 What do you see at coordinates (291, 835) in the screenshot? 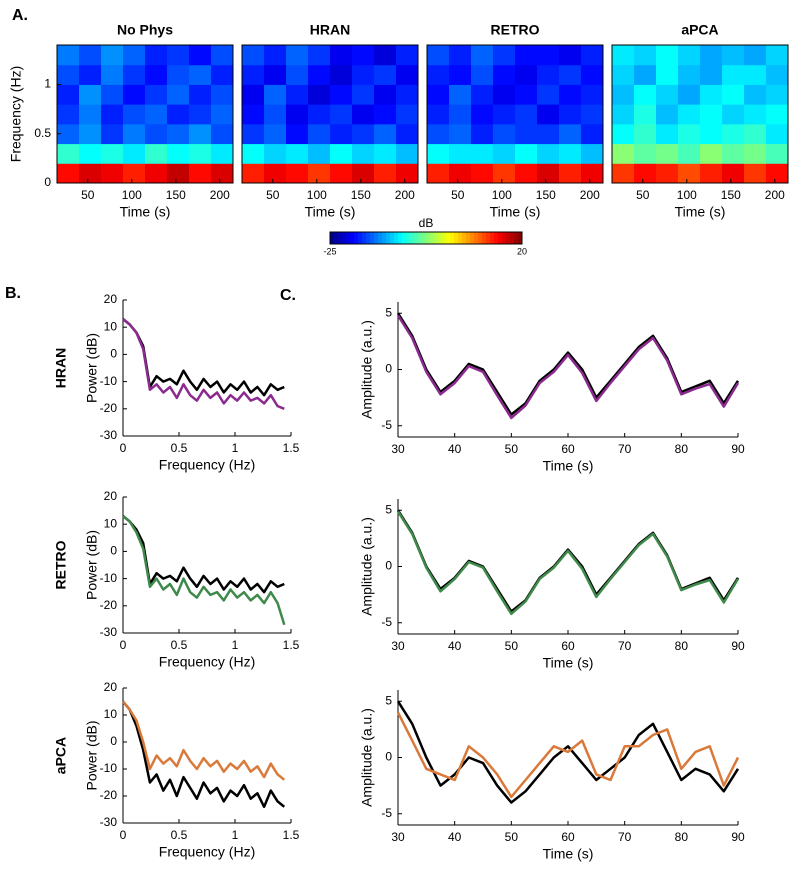
I see `x-tick-label: 1.5` at bounding box center [291, 835].